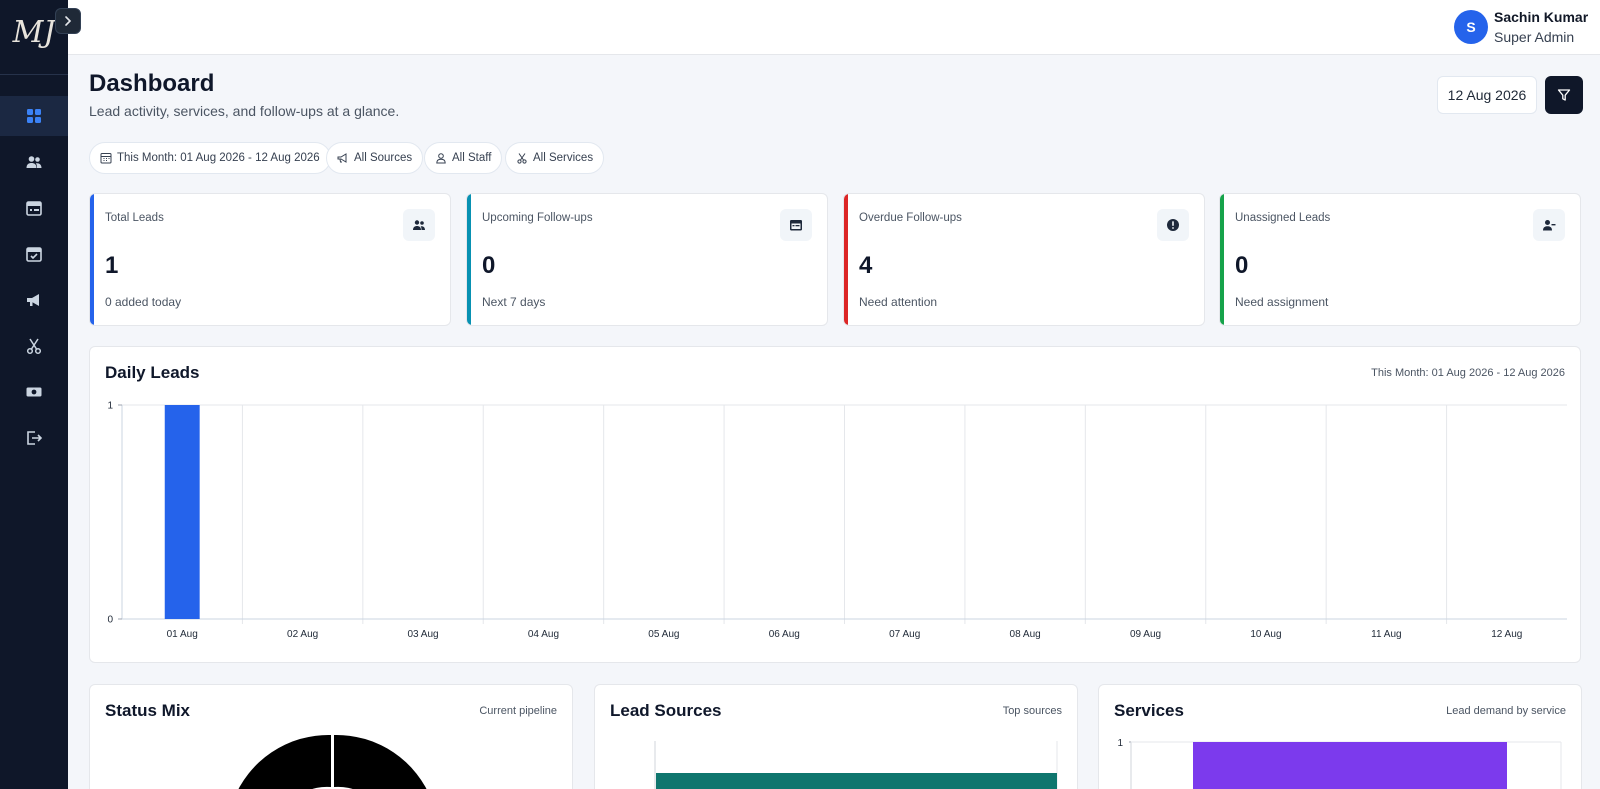 The image size is (1600, 789). Describe the element at coordinates (910, 218) in the screenshot. I see `kpi-label: Overdue Follow-ups` at that location.